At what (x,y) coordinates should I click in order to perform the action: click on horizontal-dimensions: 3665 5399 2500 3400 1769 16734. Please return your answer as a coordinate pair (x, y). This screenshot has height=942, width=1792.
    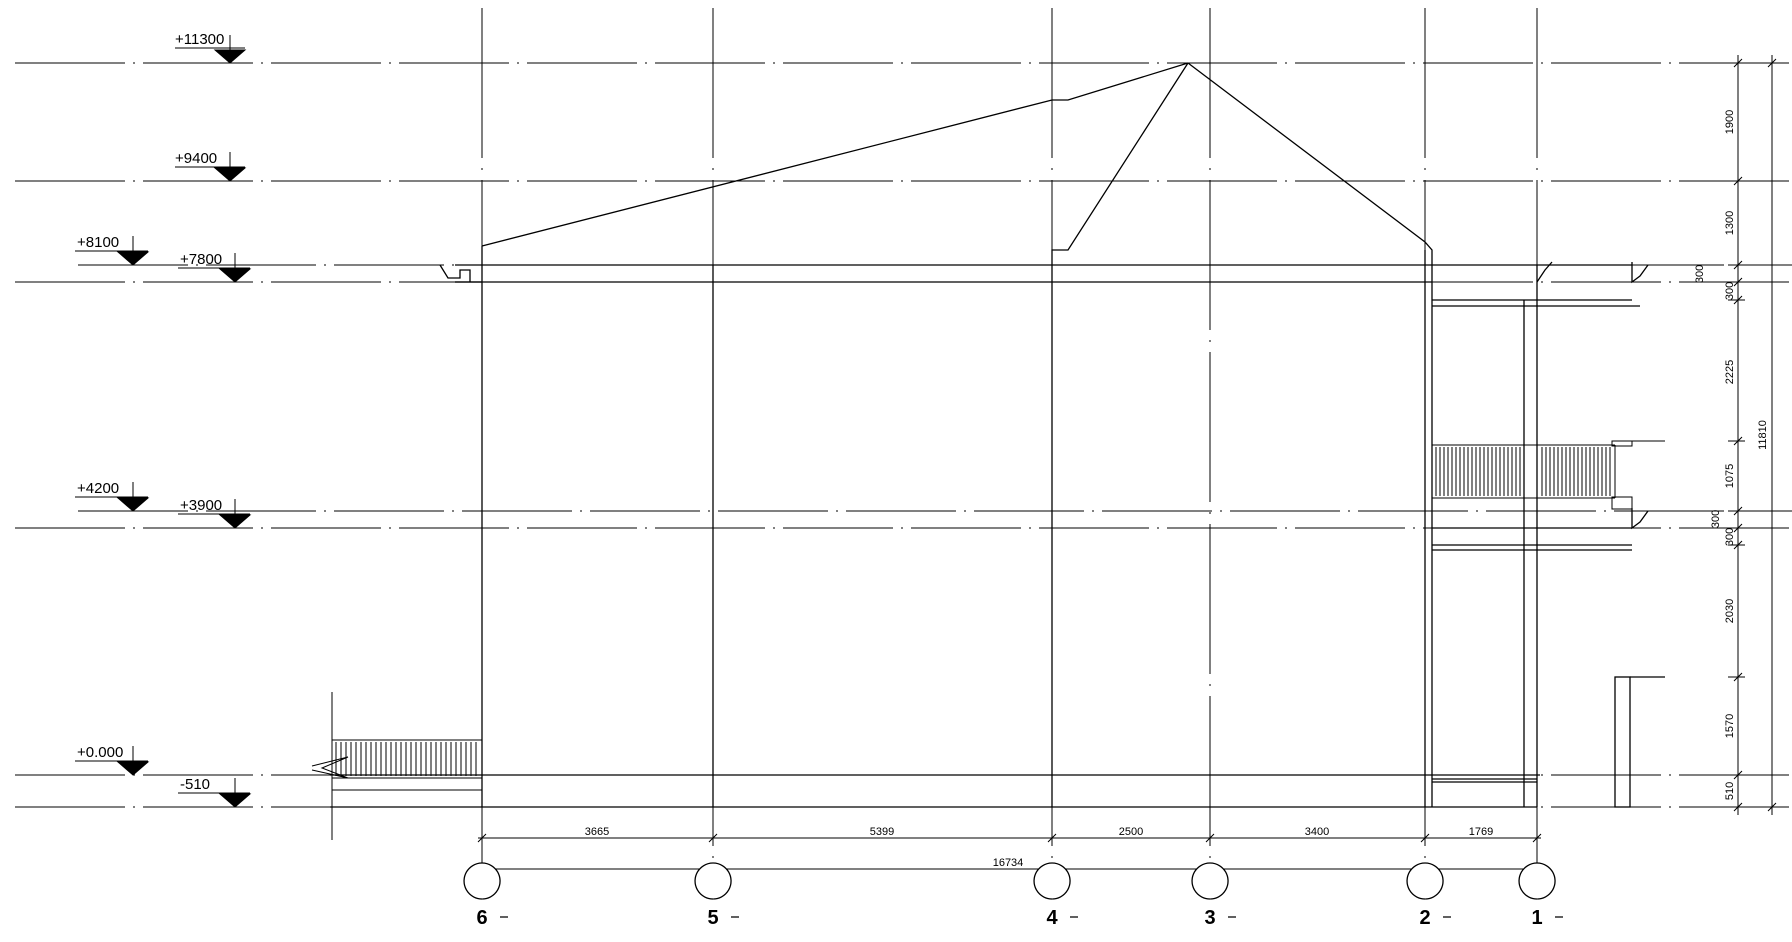
    Looking at the image, I should click on (1039, 847).